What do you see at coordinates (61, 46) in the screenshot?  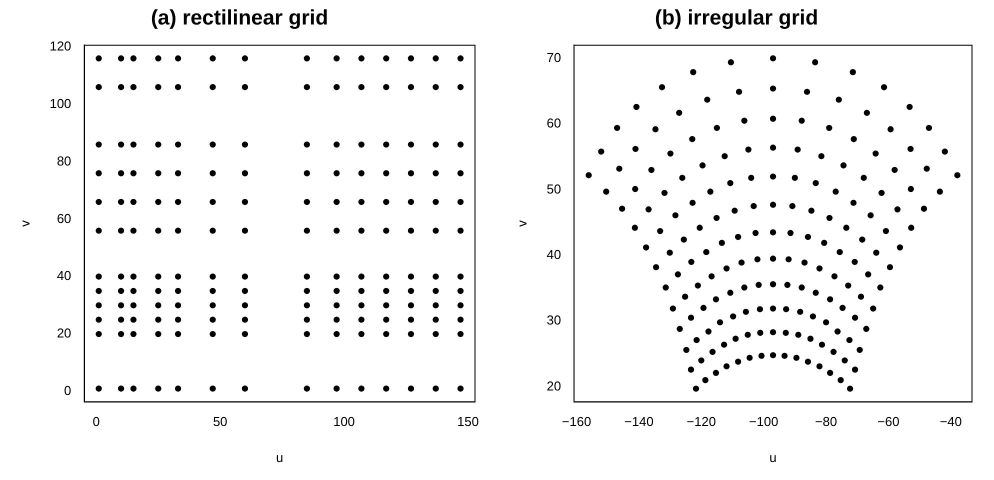 I see `y-tick-label: 120` at bounding box center [61, 46].